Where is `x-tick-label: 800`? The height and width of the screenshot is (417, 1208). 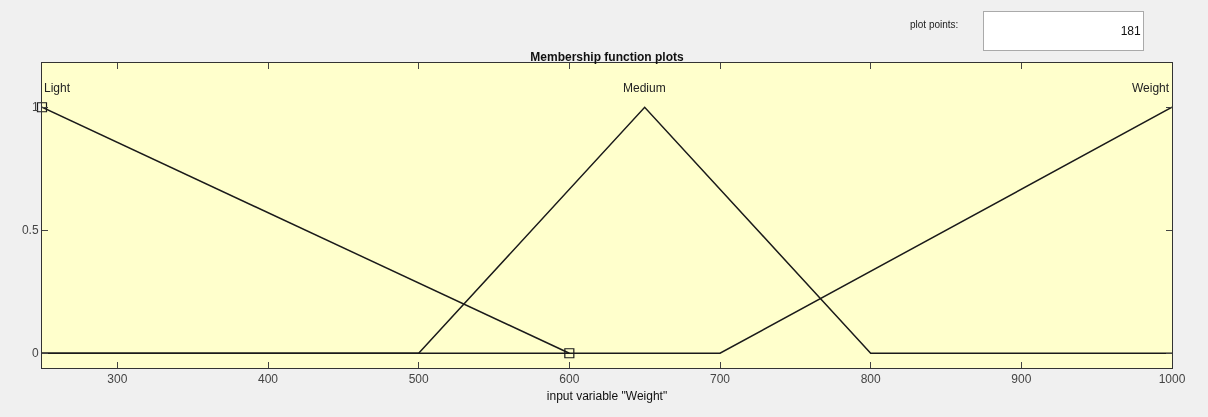
x-tick-label: 800 is located at coordinates (870, 379).